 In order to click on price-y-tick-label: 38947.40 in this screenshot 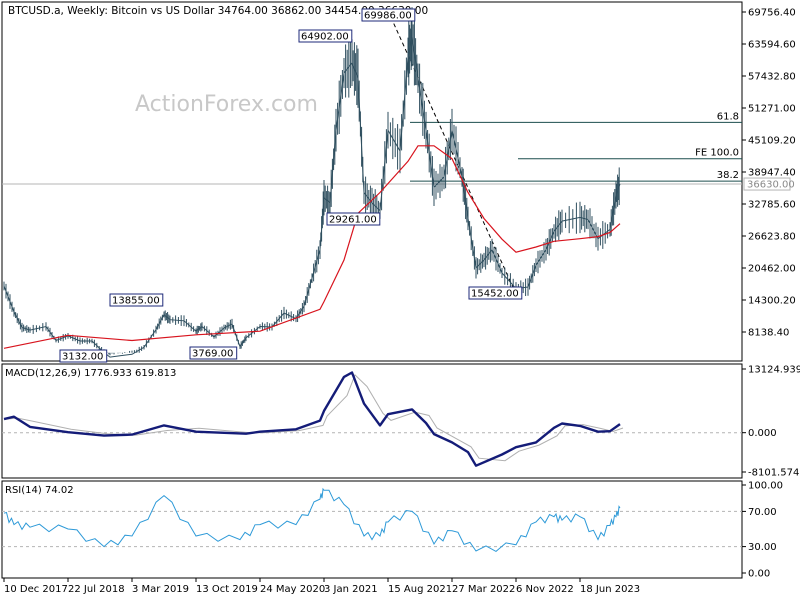, I will do `click(772, 173)`.